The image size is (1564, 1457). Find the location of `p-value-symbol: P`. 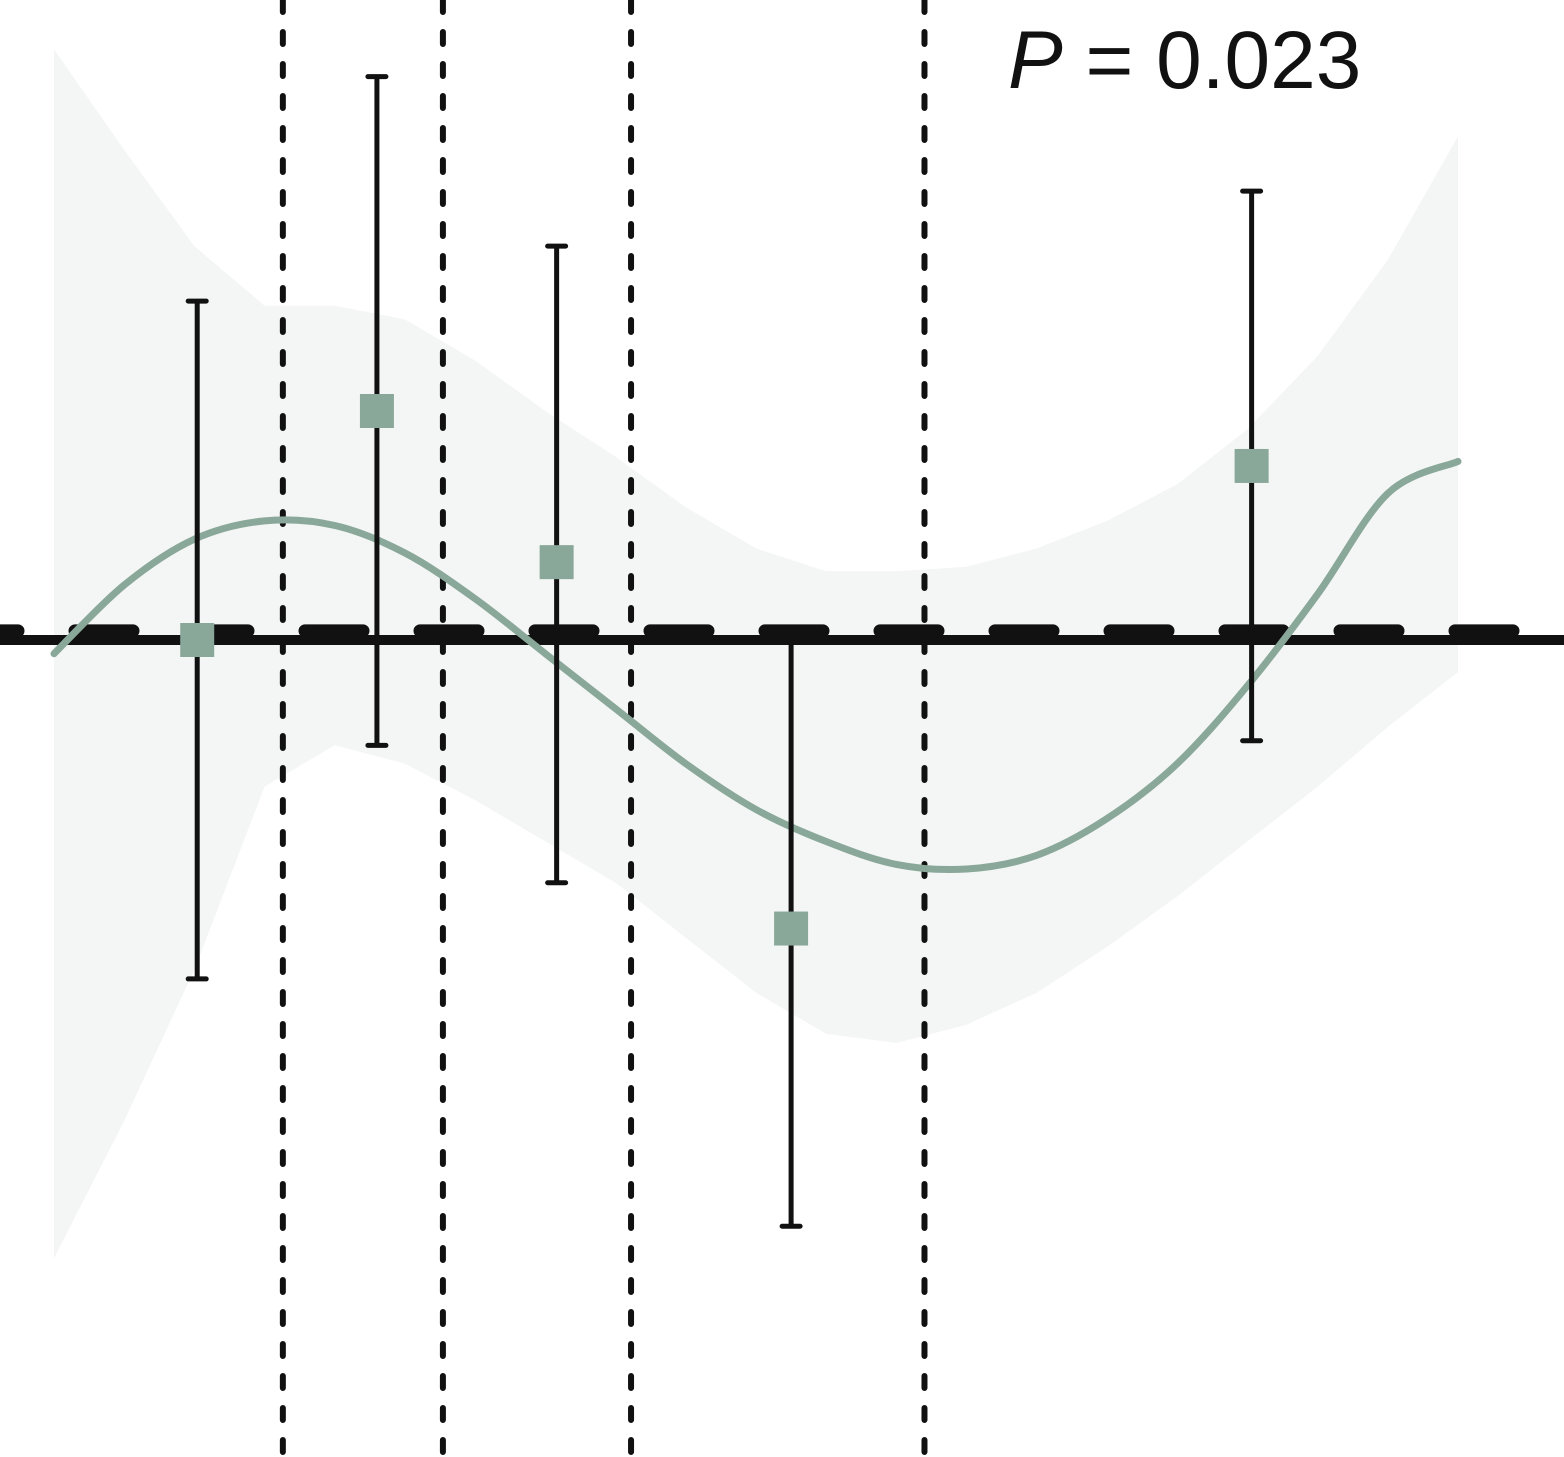

p-value-symbol: P is located at coordinates (1035, 60).